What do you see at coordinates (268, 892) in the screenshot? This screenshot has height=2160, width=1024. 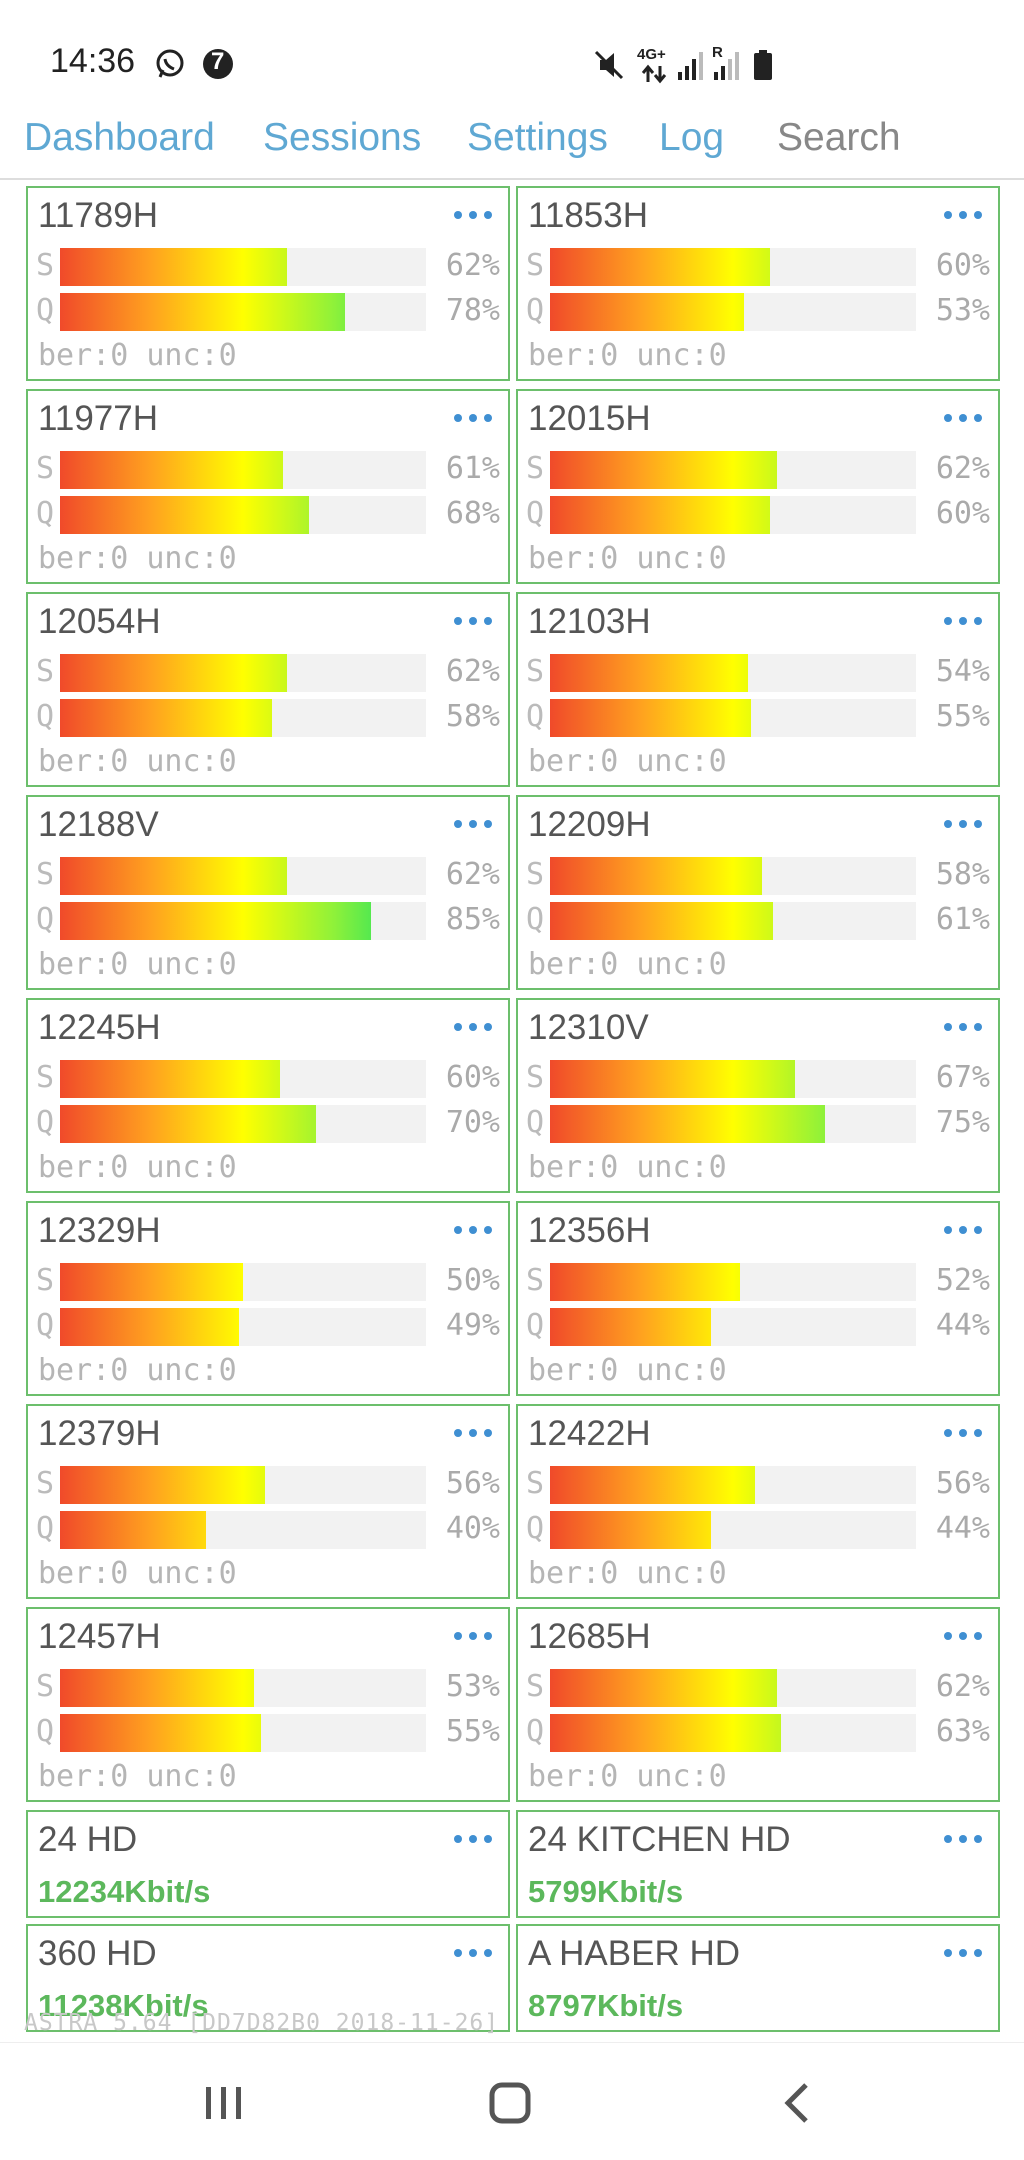 I see `transponder-card: 12188V S 62% Q 85% ber:0 unc:0` at bounding box center [268, 892].